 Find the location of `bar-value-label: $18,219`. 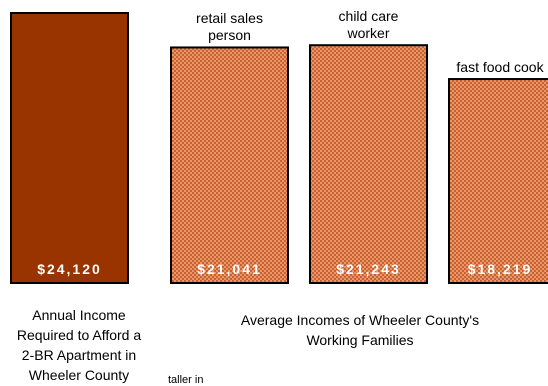

bar-value-label: $18,219 is located at coordinates (500, 269).